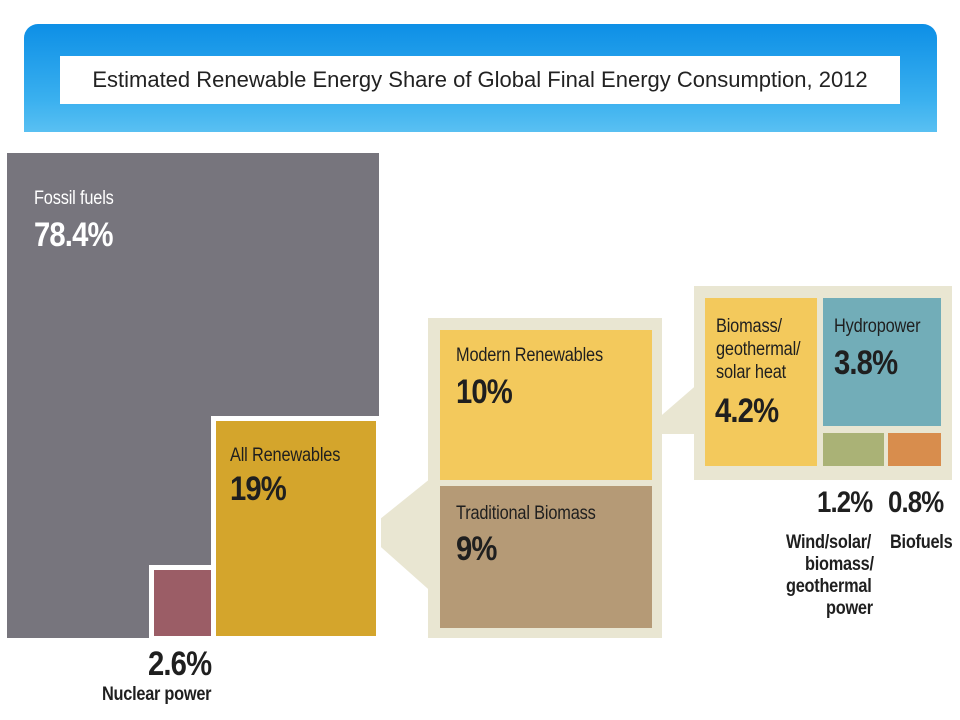  Describe the element at coordinates (749, 326) in the screenshot. I see `biomass-heat-label-line1: Biomass/` at that location.